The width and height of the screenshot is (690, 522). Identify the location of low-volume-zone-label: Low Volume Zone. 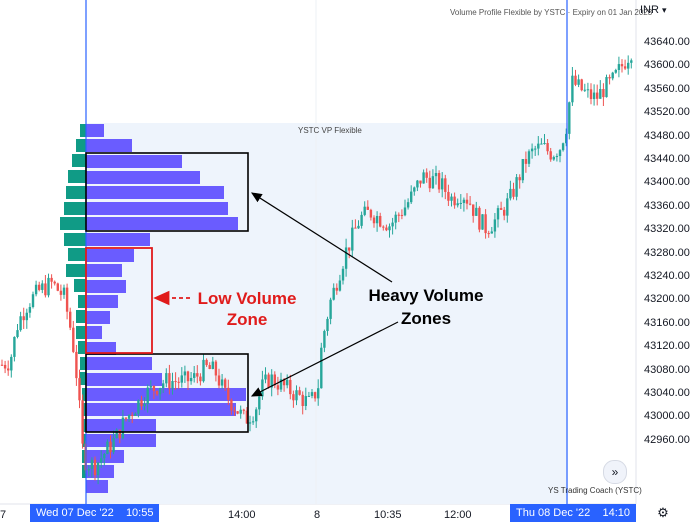
(247, 309).